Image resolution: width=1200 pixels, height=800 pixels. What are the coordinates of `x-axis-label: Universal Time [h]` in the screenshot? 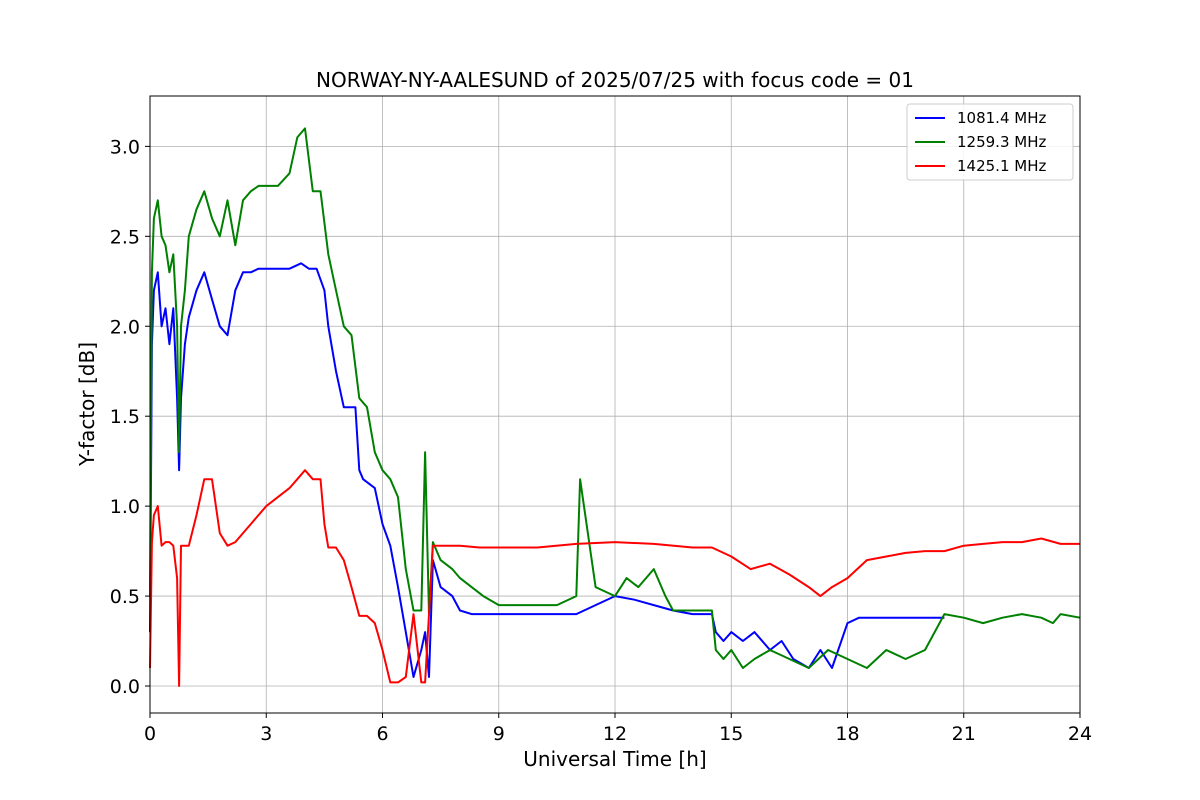 It's located at (614, 759).